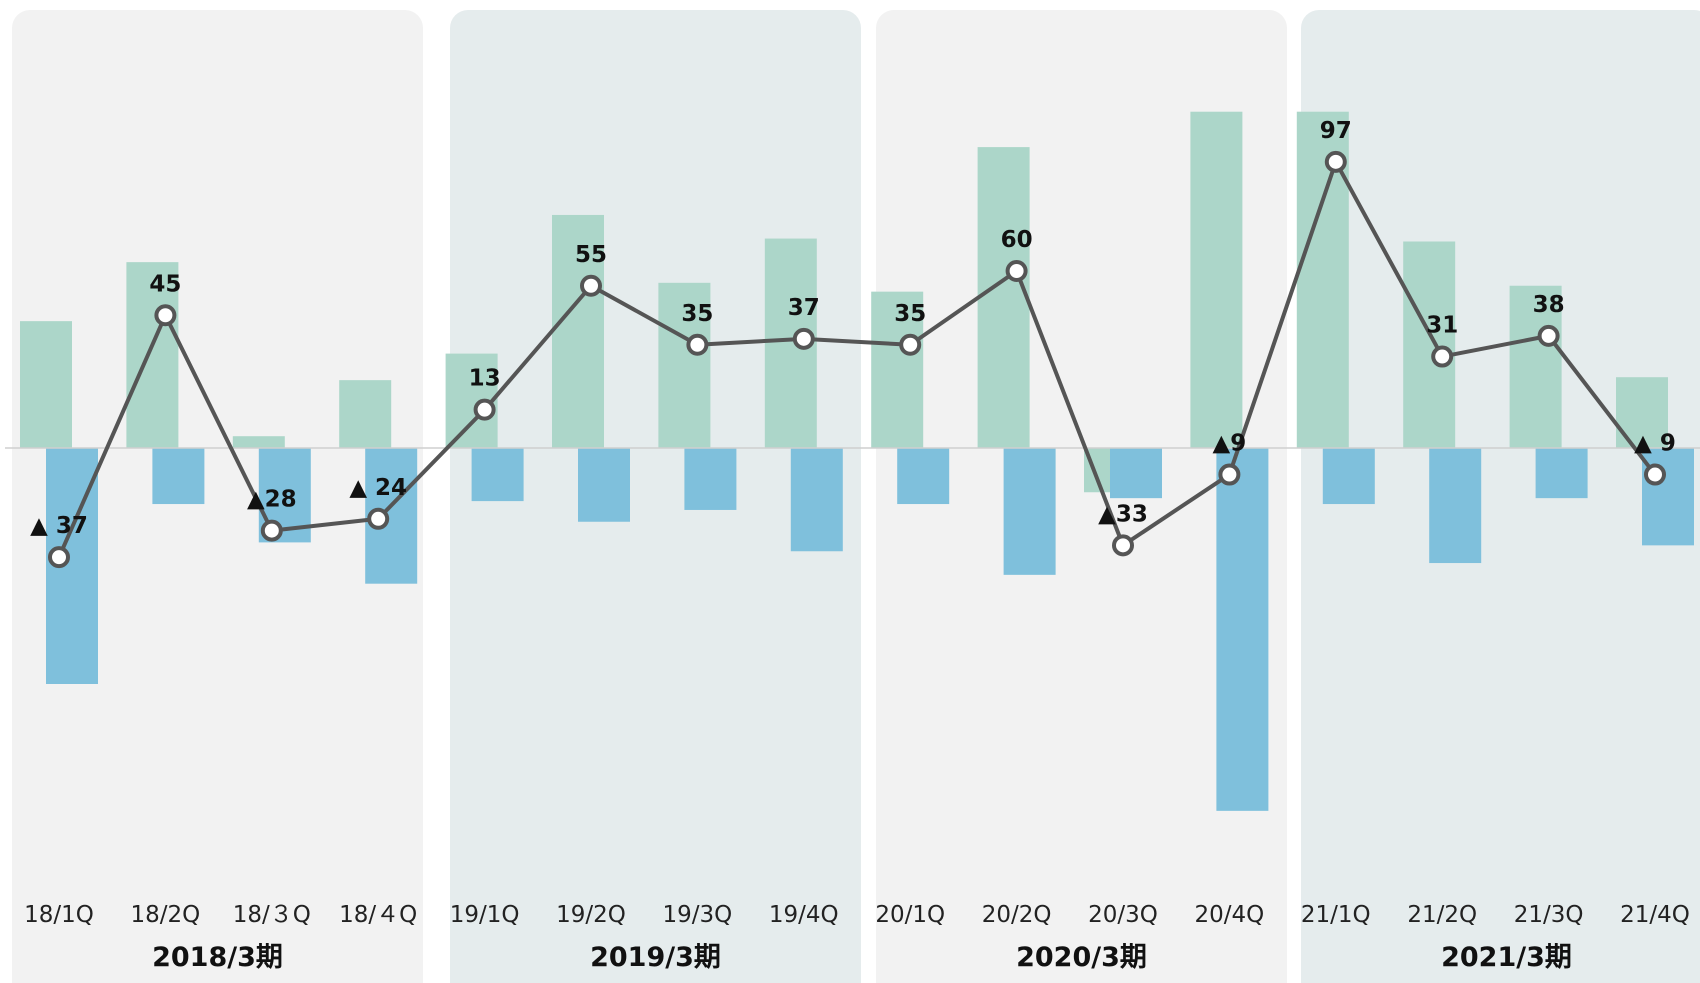  I want to click on category-label-4: 19/1Q, so click(485, 915).